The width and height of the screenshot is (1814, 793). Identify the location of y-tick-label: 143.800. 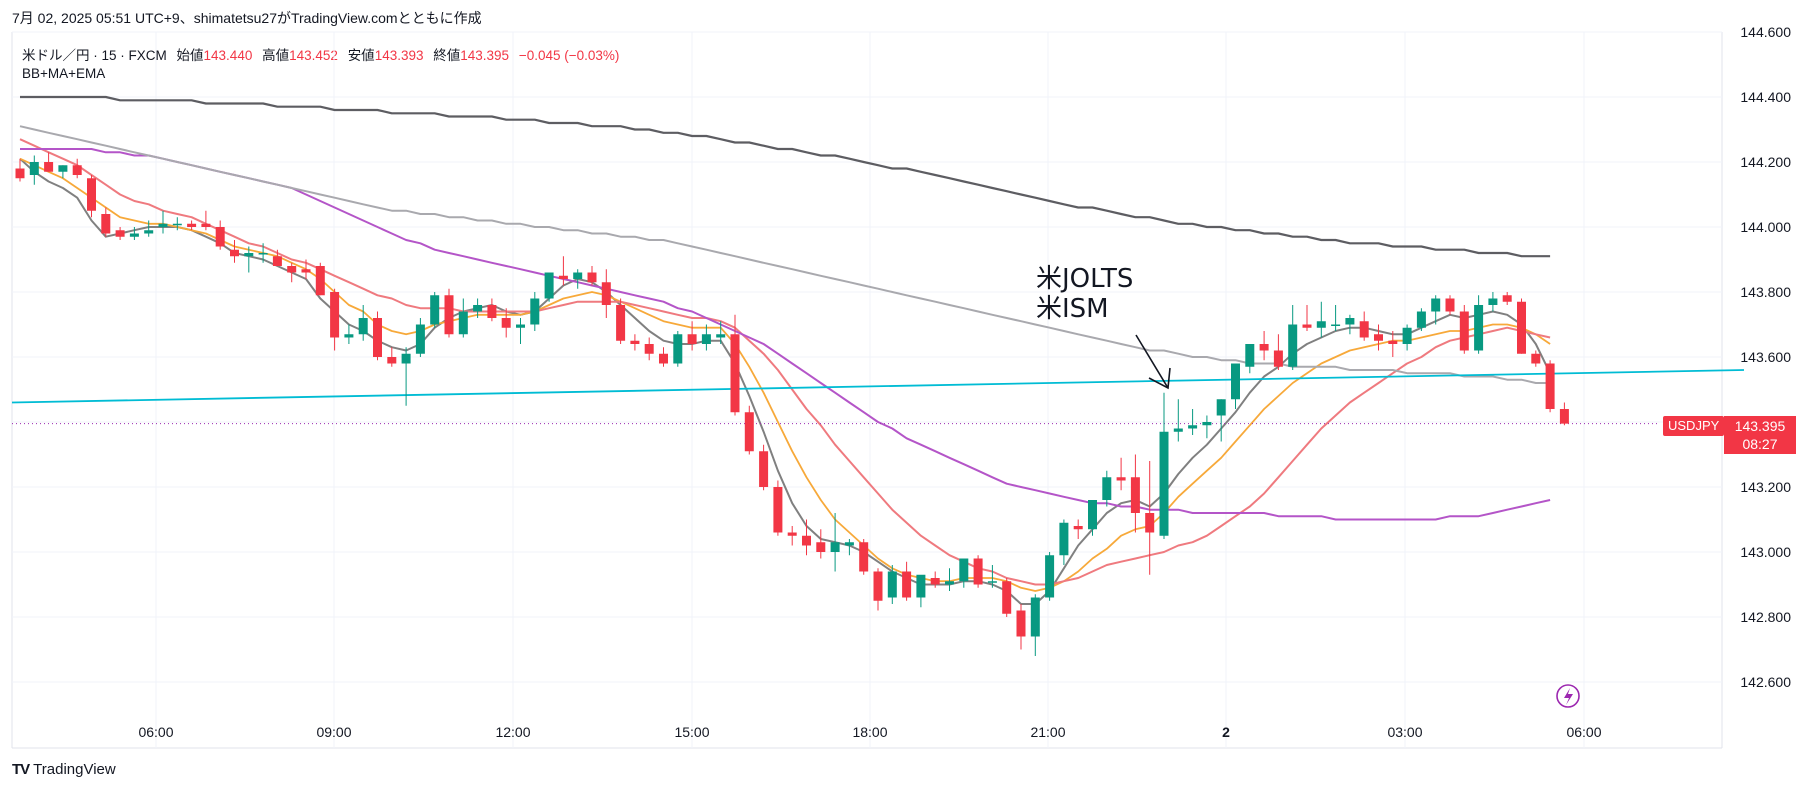
(1765, 292).